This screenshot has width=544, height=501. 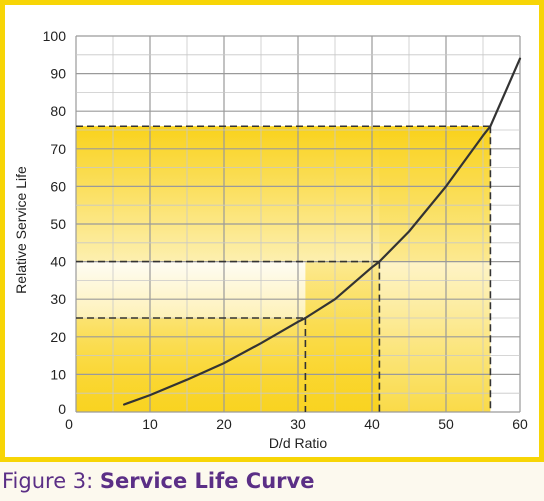 What do you see at coordinates (446, 424) in the screenshot?
I see `x-tick-label: 50` at bounding box center [446, 424].